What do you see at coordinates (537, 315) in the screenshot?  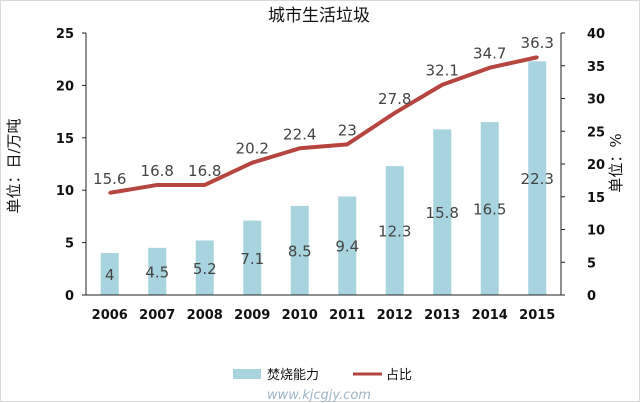 I see `x-tick-label: 2015` at bounding box center [537, 315].